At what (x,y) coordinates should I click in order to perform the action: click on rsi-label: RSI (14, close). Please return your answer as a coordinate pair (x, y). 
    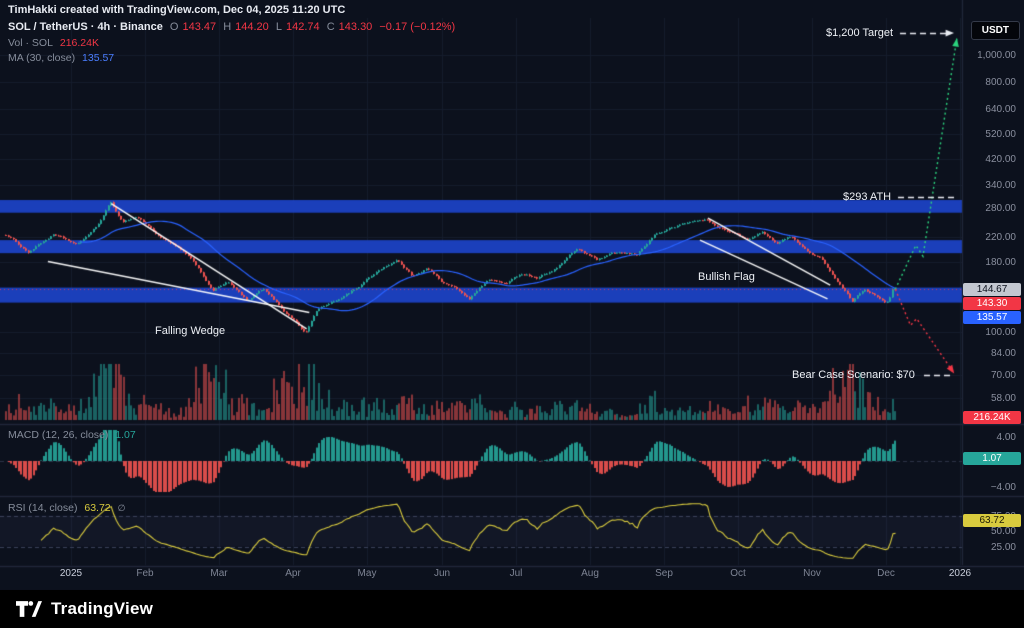
    Looking at the image, I should click on (43, 508).